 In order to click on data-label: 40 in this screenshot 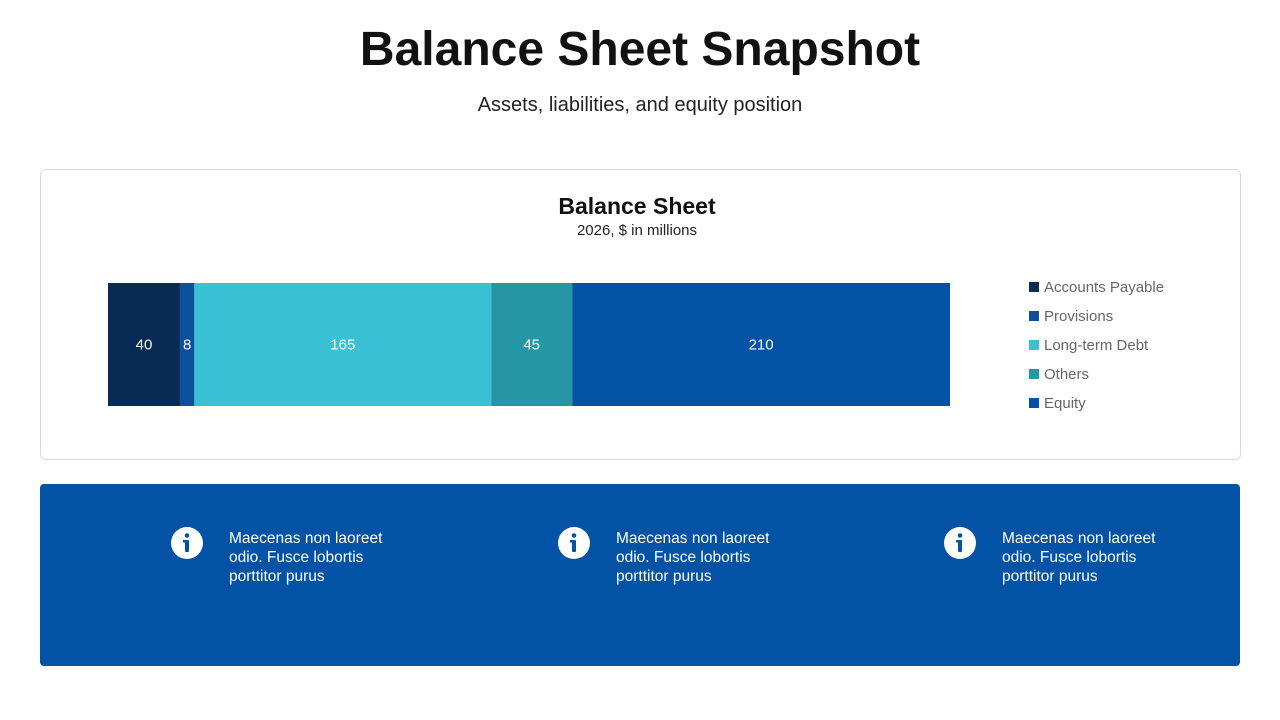, I will do `click(144, 344)`.